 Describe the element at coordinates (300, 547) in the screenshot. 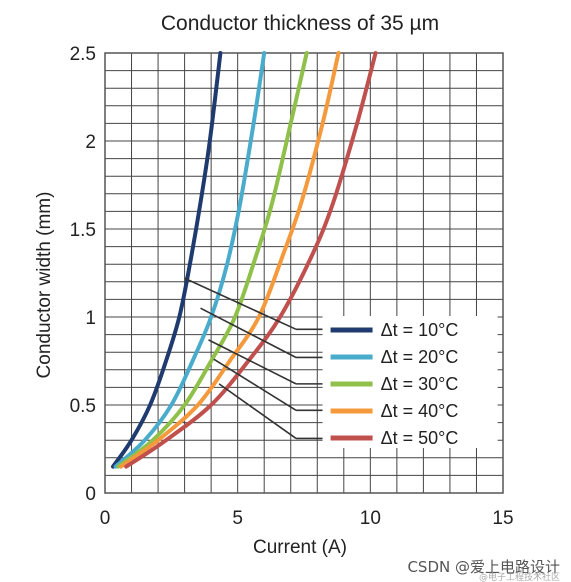

I see `x-axis-label: Current (A)` at that location.